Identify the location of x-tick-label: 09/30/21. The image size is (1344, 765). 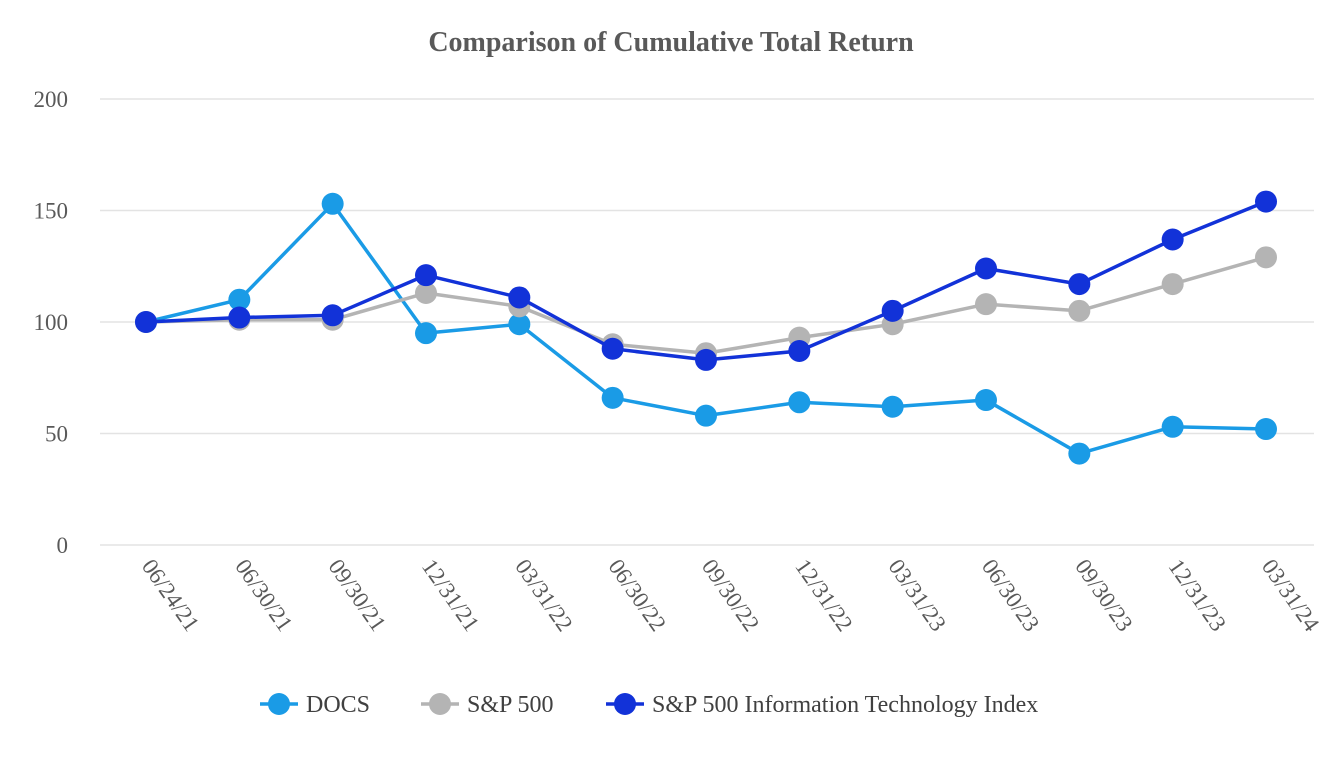
(357, 595).